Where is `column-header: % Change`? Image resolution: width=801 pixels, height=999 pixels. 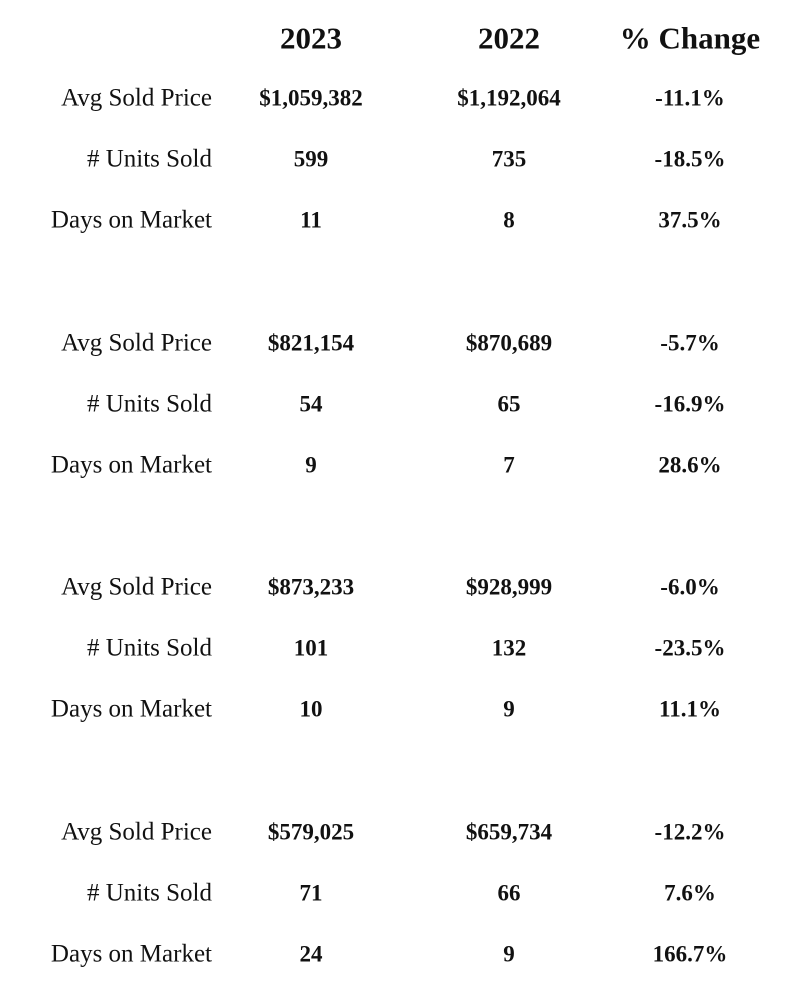 column-header: % Change is located at coordinates (690, 38).